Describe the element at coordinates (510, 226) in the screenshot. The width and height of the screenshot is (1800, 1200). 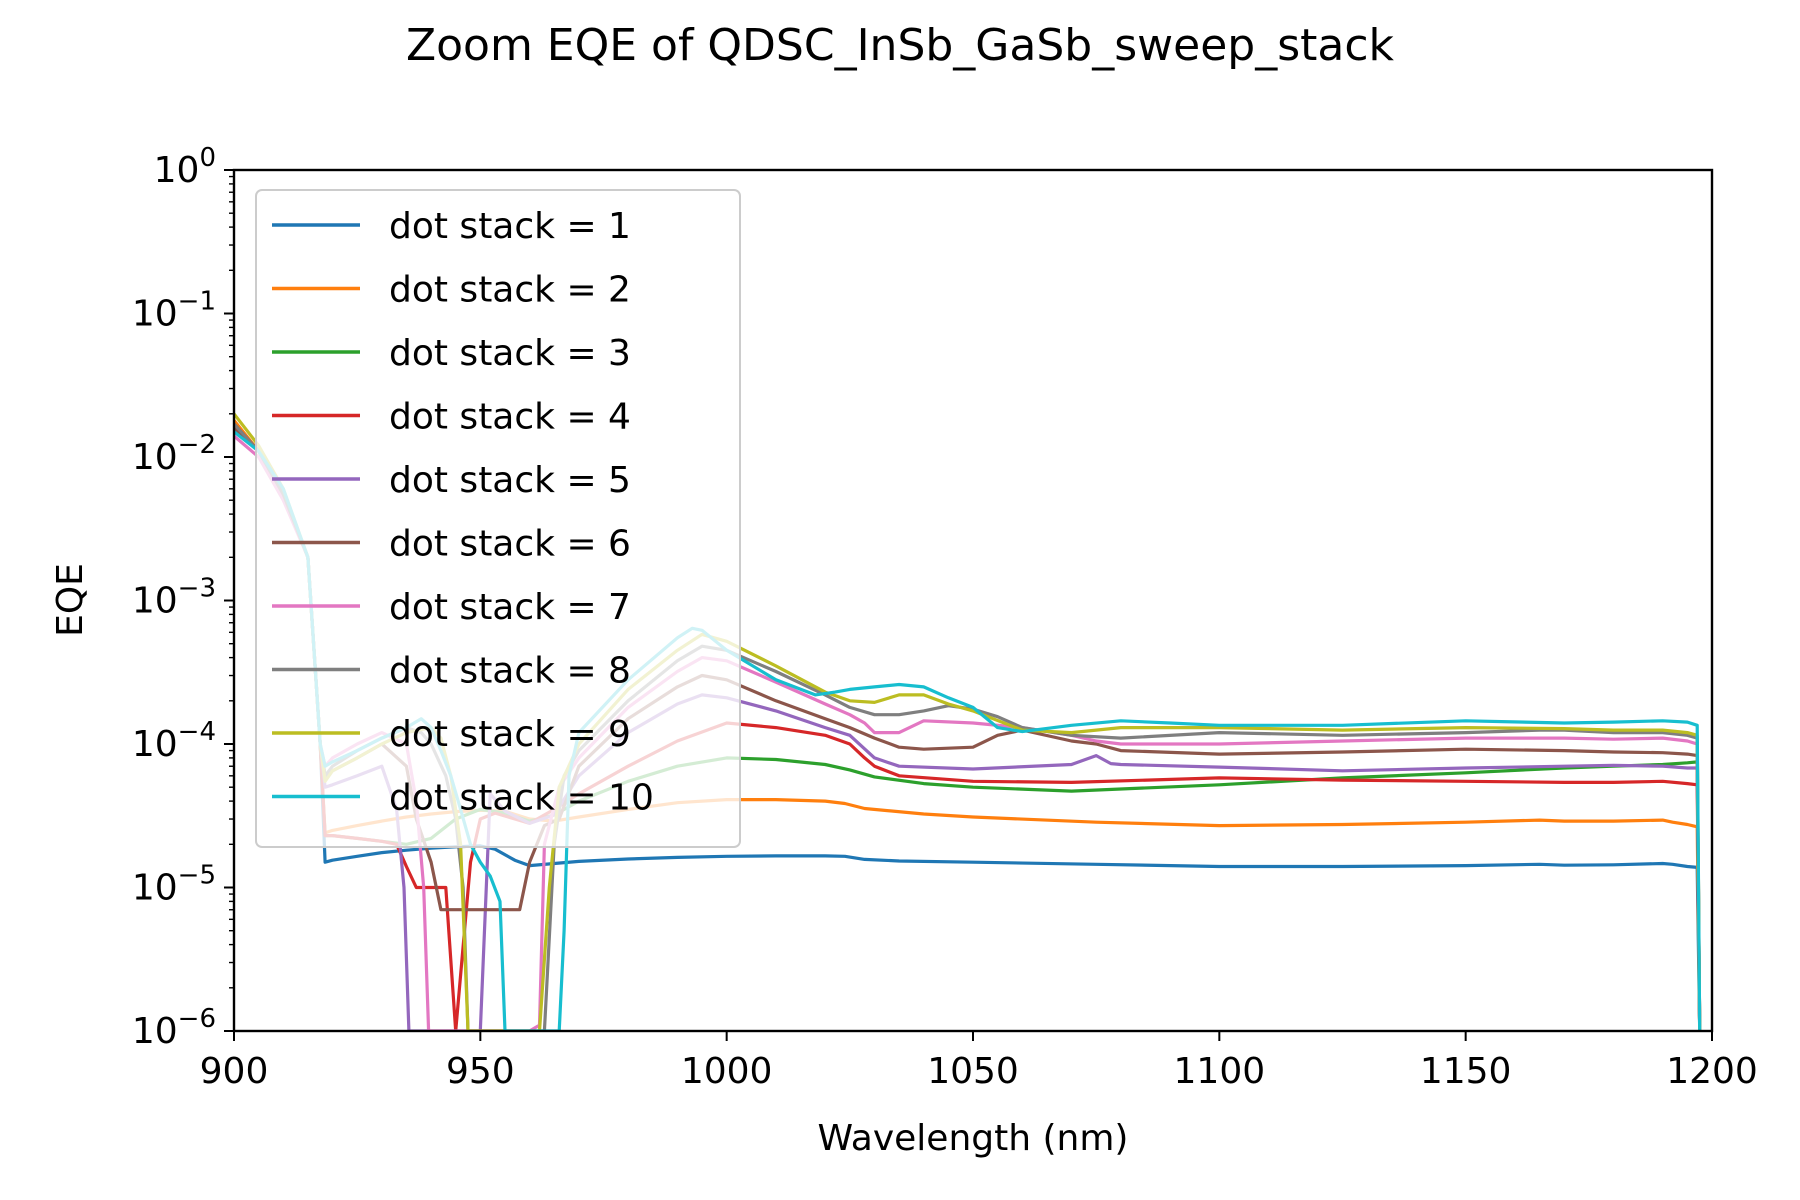
I see `legend-label-1: dot stack = 1` at that location.